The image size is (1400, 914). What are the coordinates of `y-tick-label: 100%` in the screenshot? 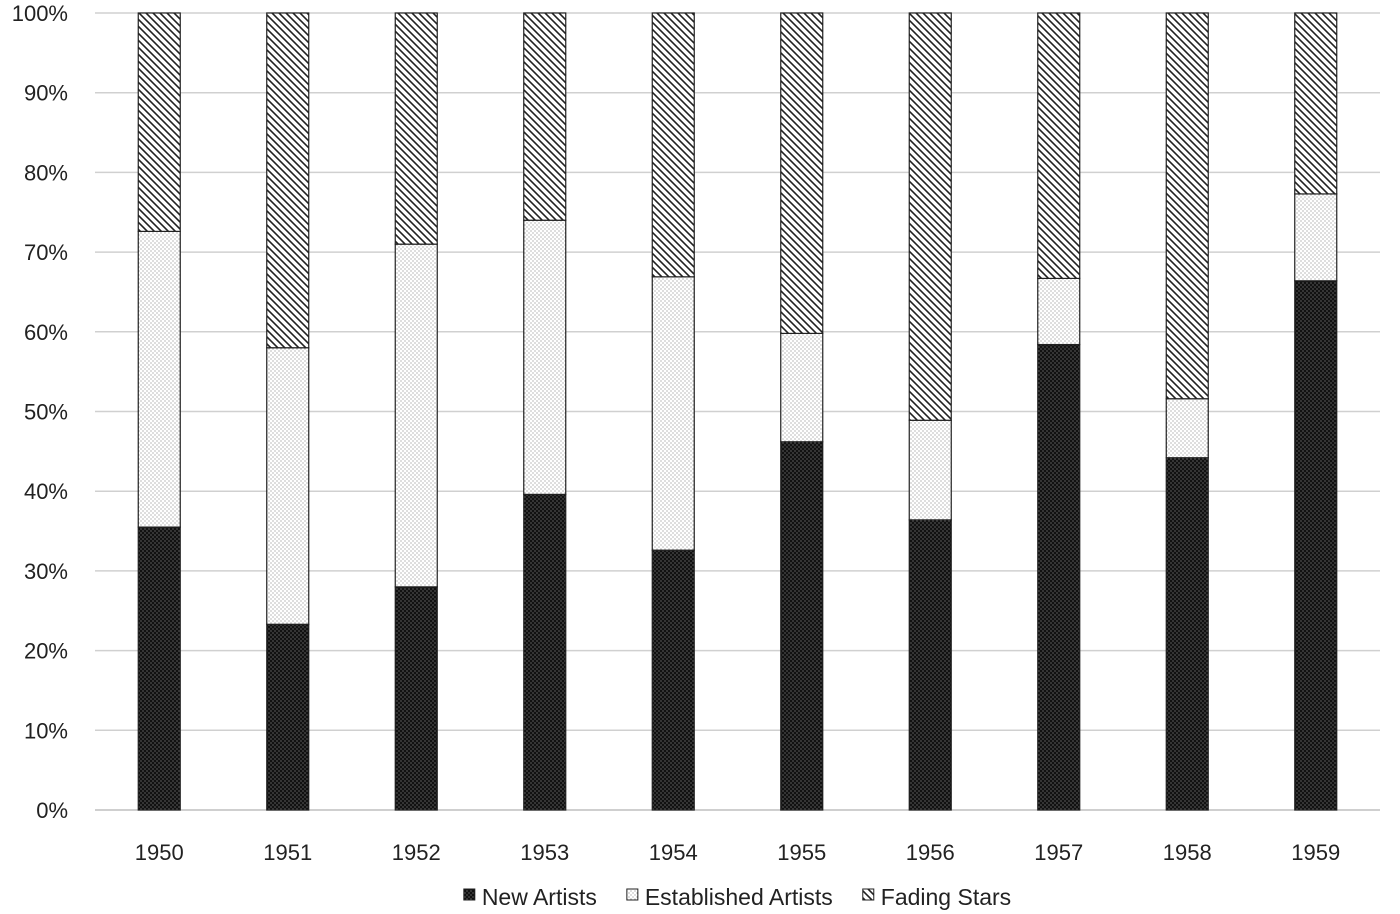 It's located at (40, 13).